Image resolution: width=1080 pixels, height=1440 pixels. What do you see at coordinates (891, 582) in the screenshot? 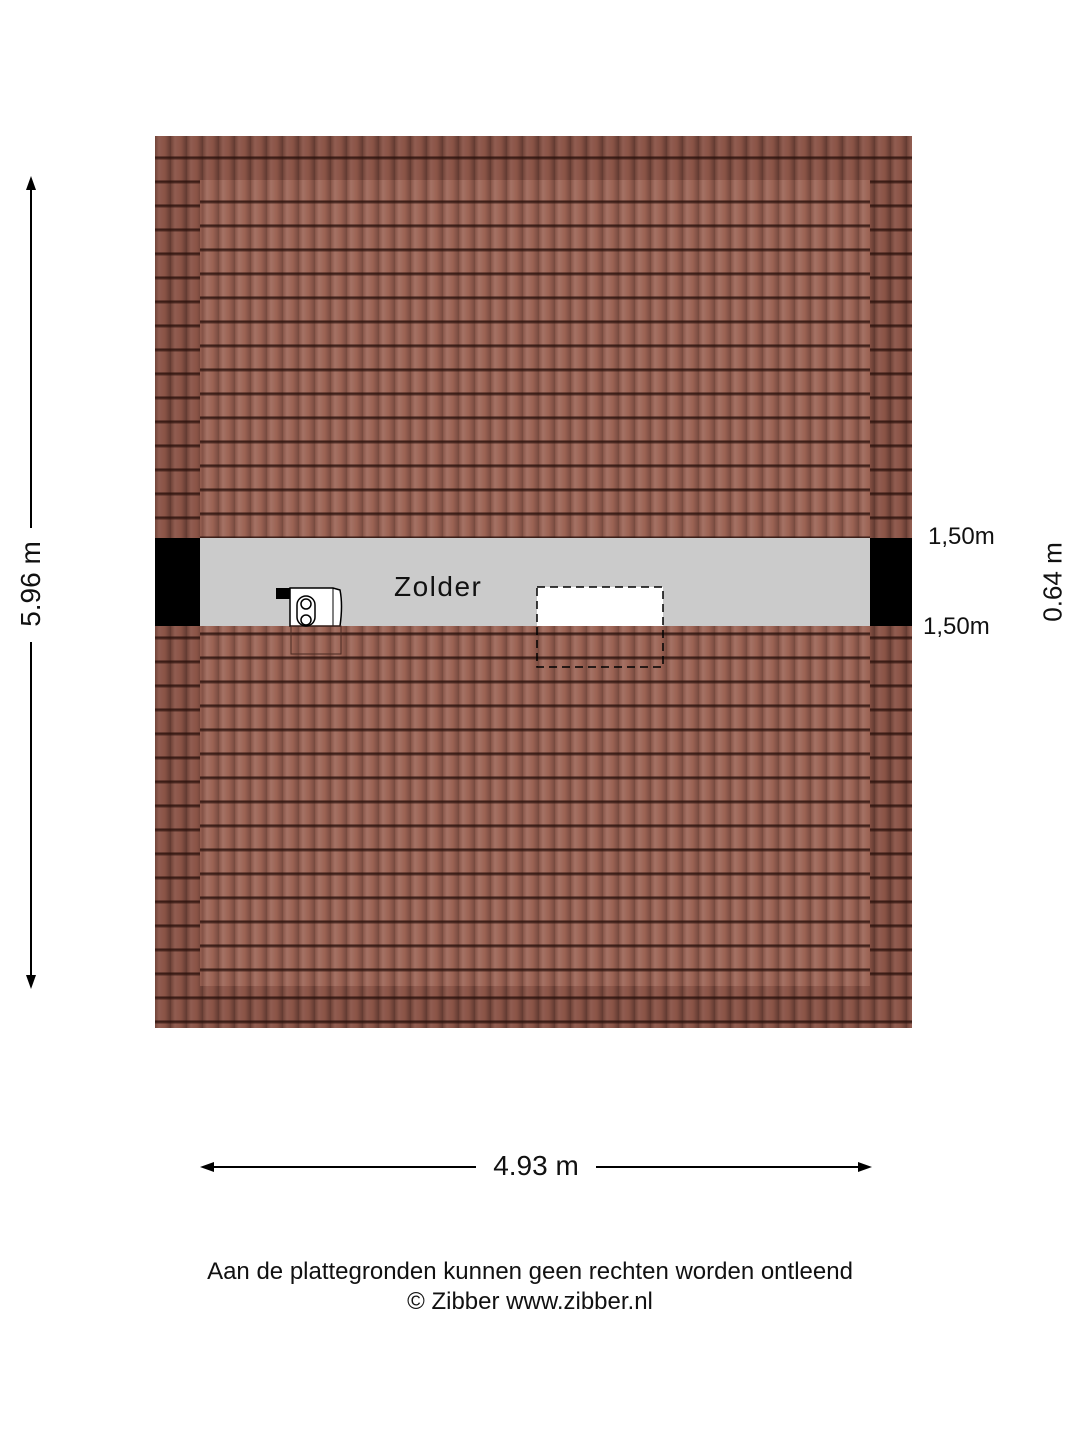
I see `wall-right` at bounding box center [891, 582].